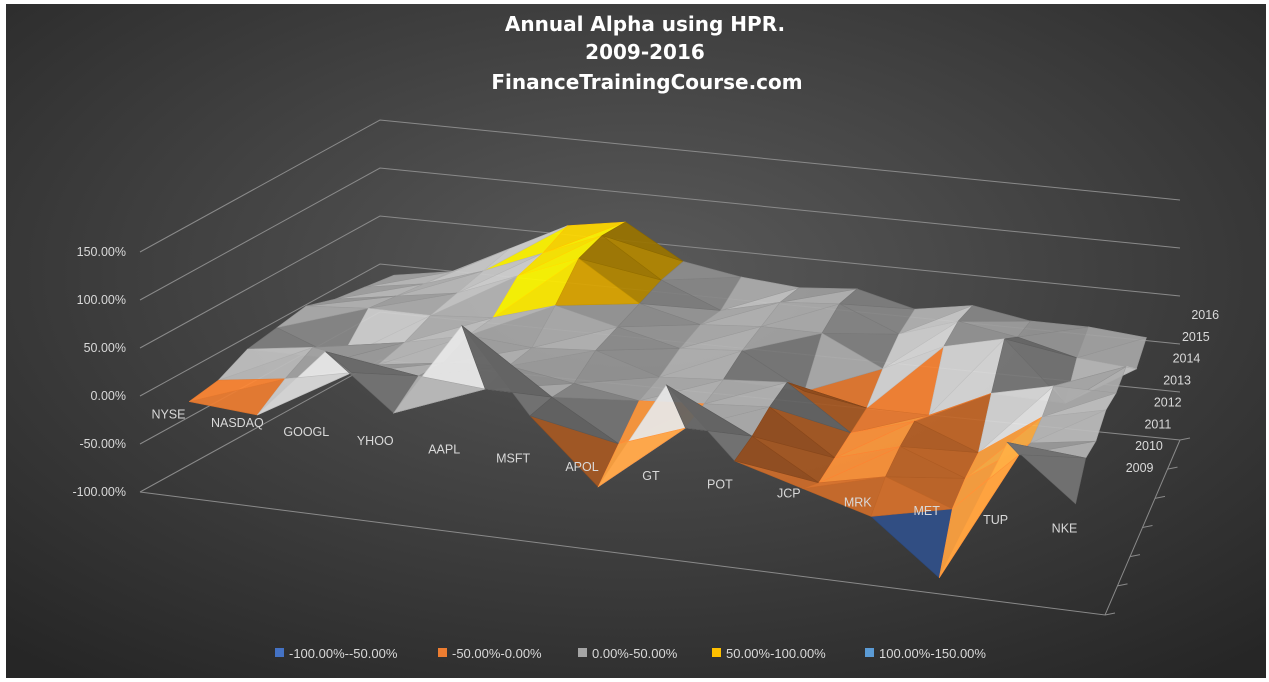  Describe the element at coordinates (99, 492) in the screenshot. I see `z-tick-label: -100.00%` at that location.